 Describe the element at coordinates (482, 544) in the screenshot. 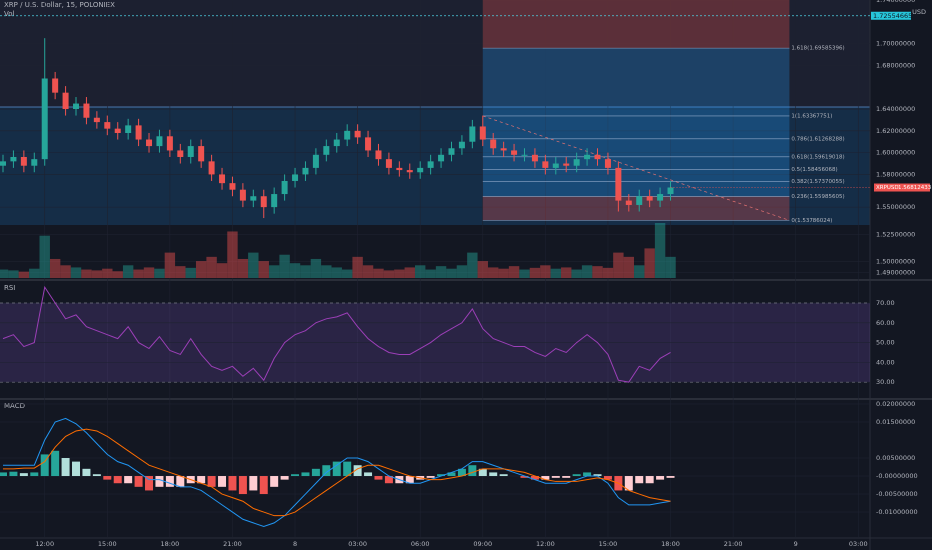

I see `x-tick-label: 09:00` at that location.